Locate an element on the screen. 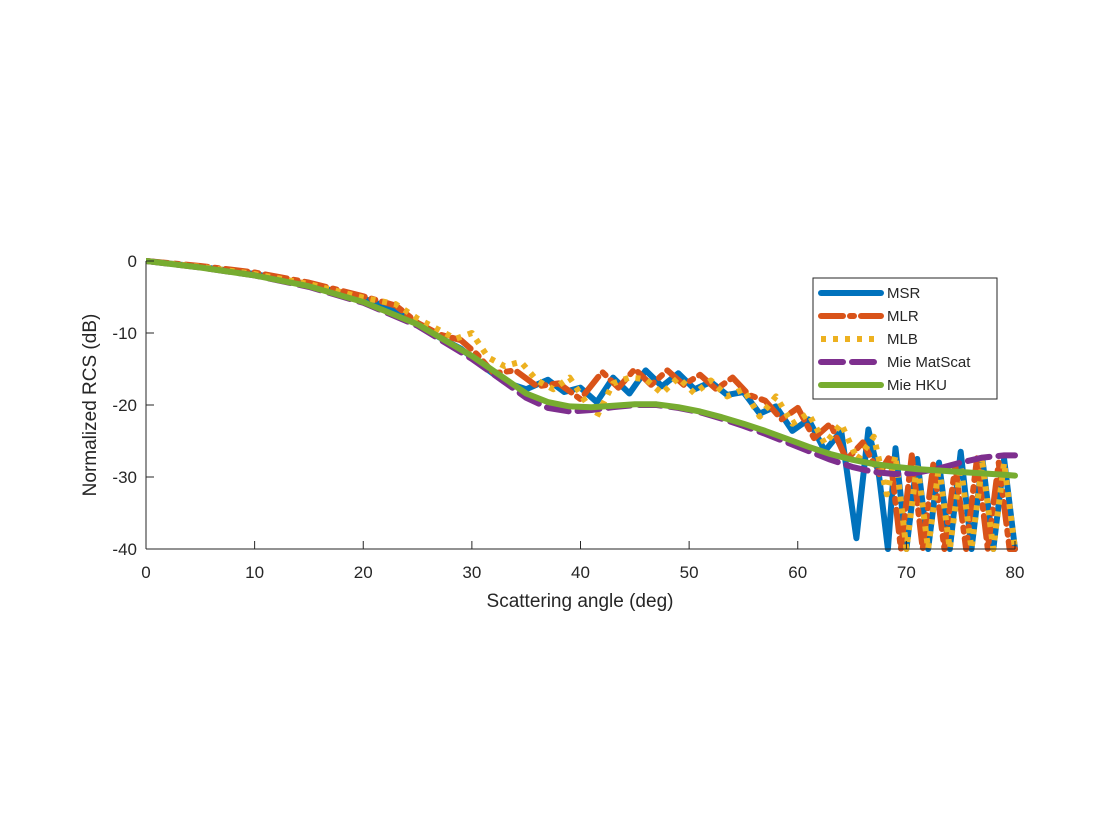  x-tick-label: 80 is located at coordinates (1015, 572).